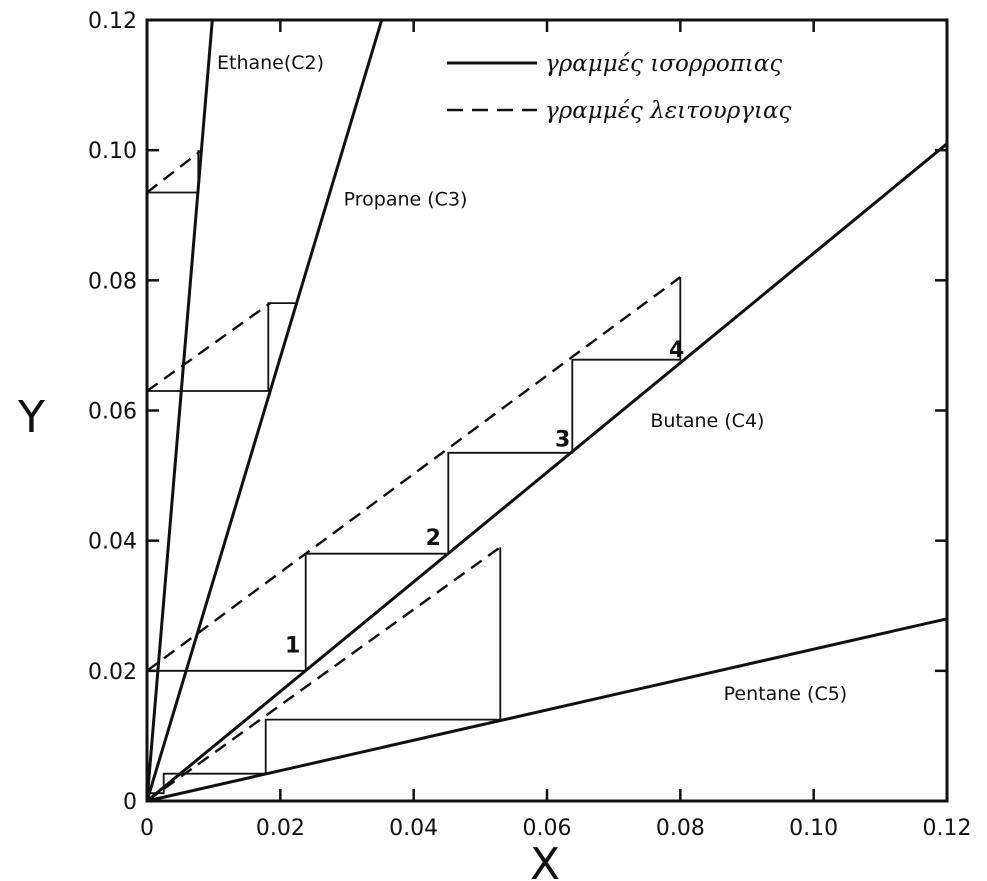  Describe the element at coordinates (292, 646) in the screenshot. I see `stage-number: 1` at that location.